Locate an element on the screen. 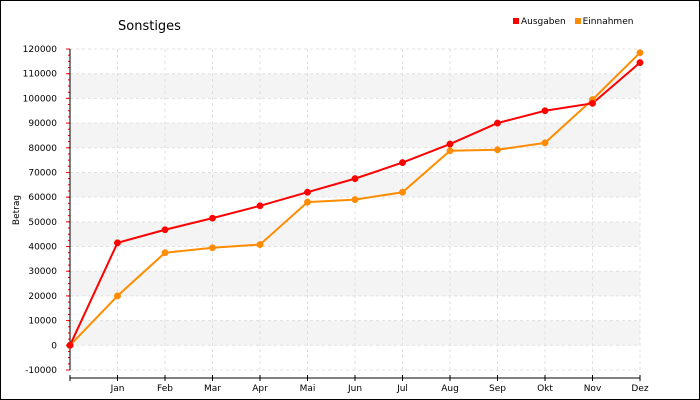 Image resolution: width=700 pixels, height=400 pixels. x-tick-label: Mai is located at coordinates (308, 389).